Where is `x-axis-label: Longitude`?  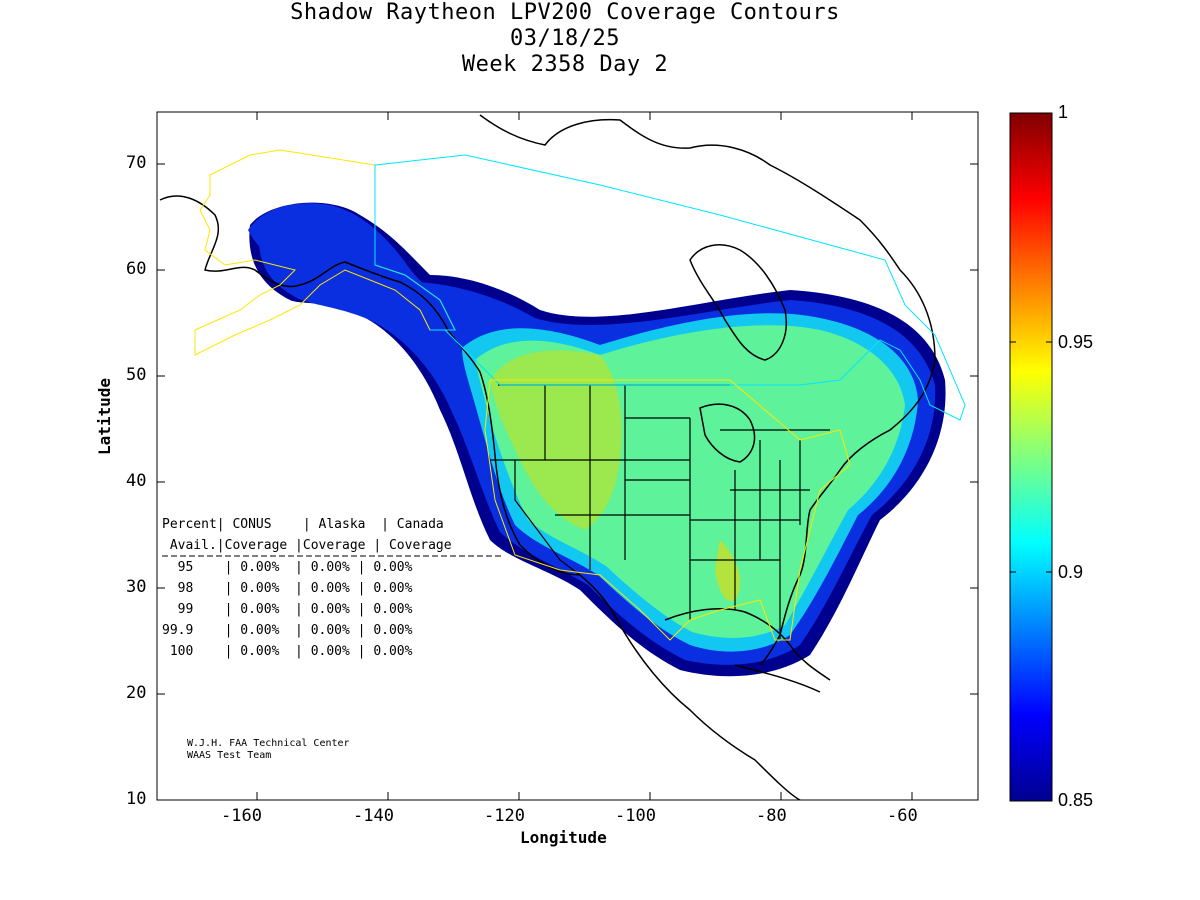 x-axis-label: Longitude is located at coordinates (563, 837).